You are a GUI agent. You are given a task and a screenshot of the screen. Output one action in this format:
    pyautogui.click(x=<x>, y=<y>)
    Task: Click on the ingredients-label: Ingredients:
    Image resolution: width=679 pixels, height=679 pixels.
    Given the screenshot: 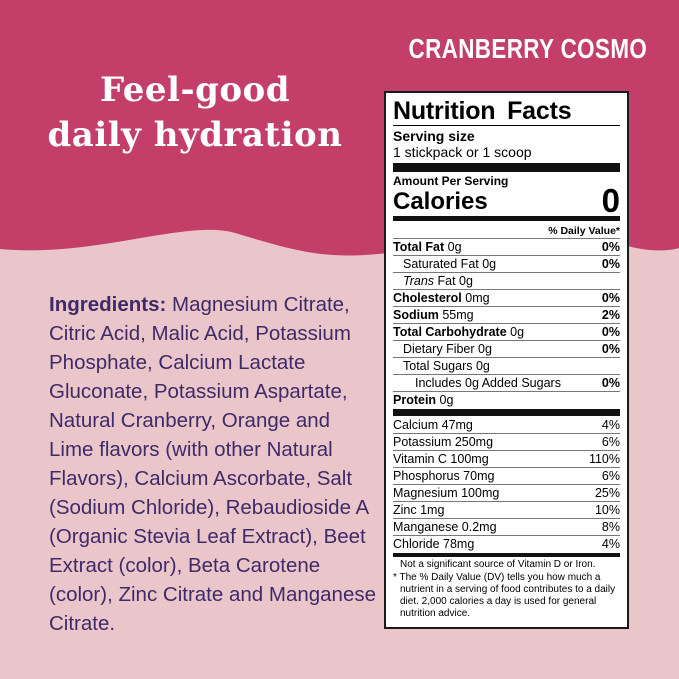 What is the action you would take?
    pyautogui.click(x=108, y=304)
    